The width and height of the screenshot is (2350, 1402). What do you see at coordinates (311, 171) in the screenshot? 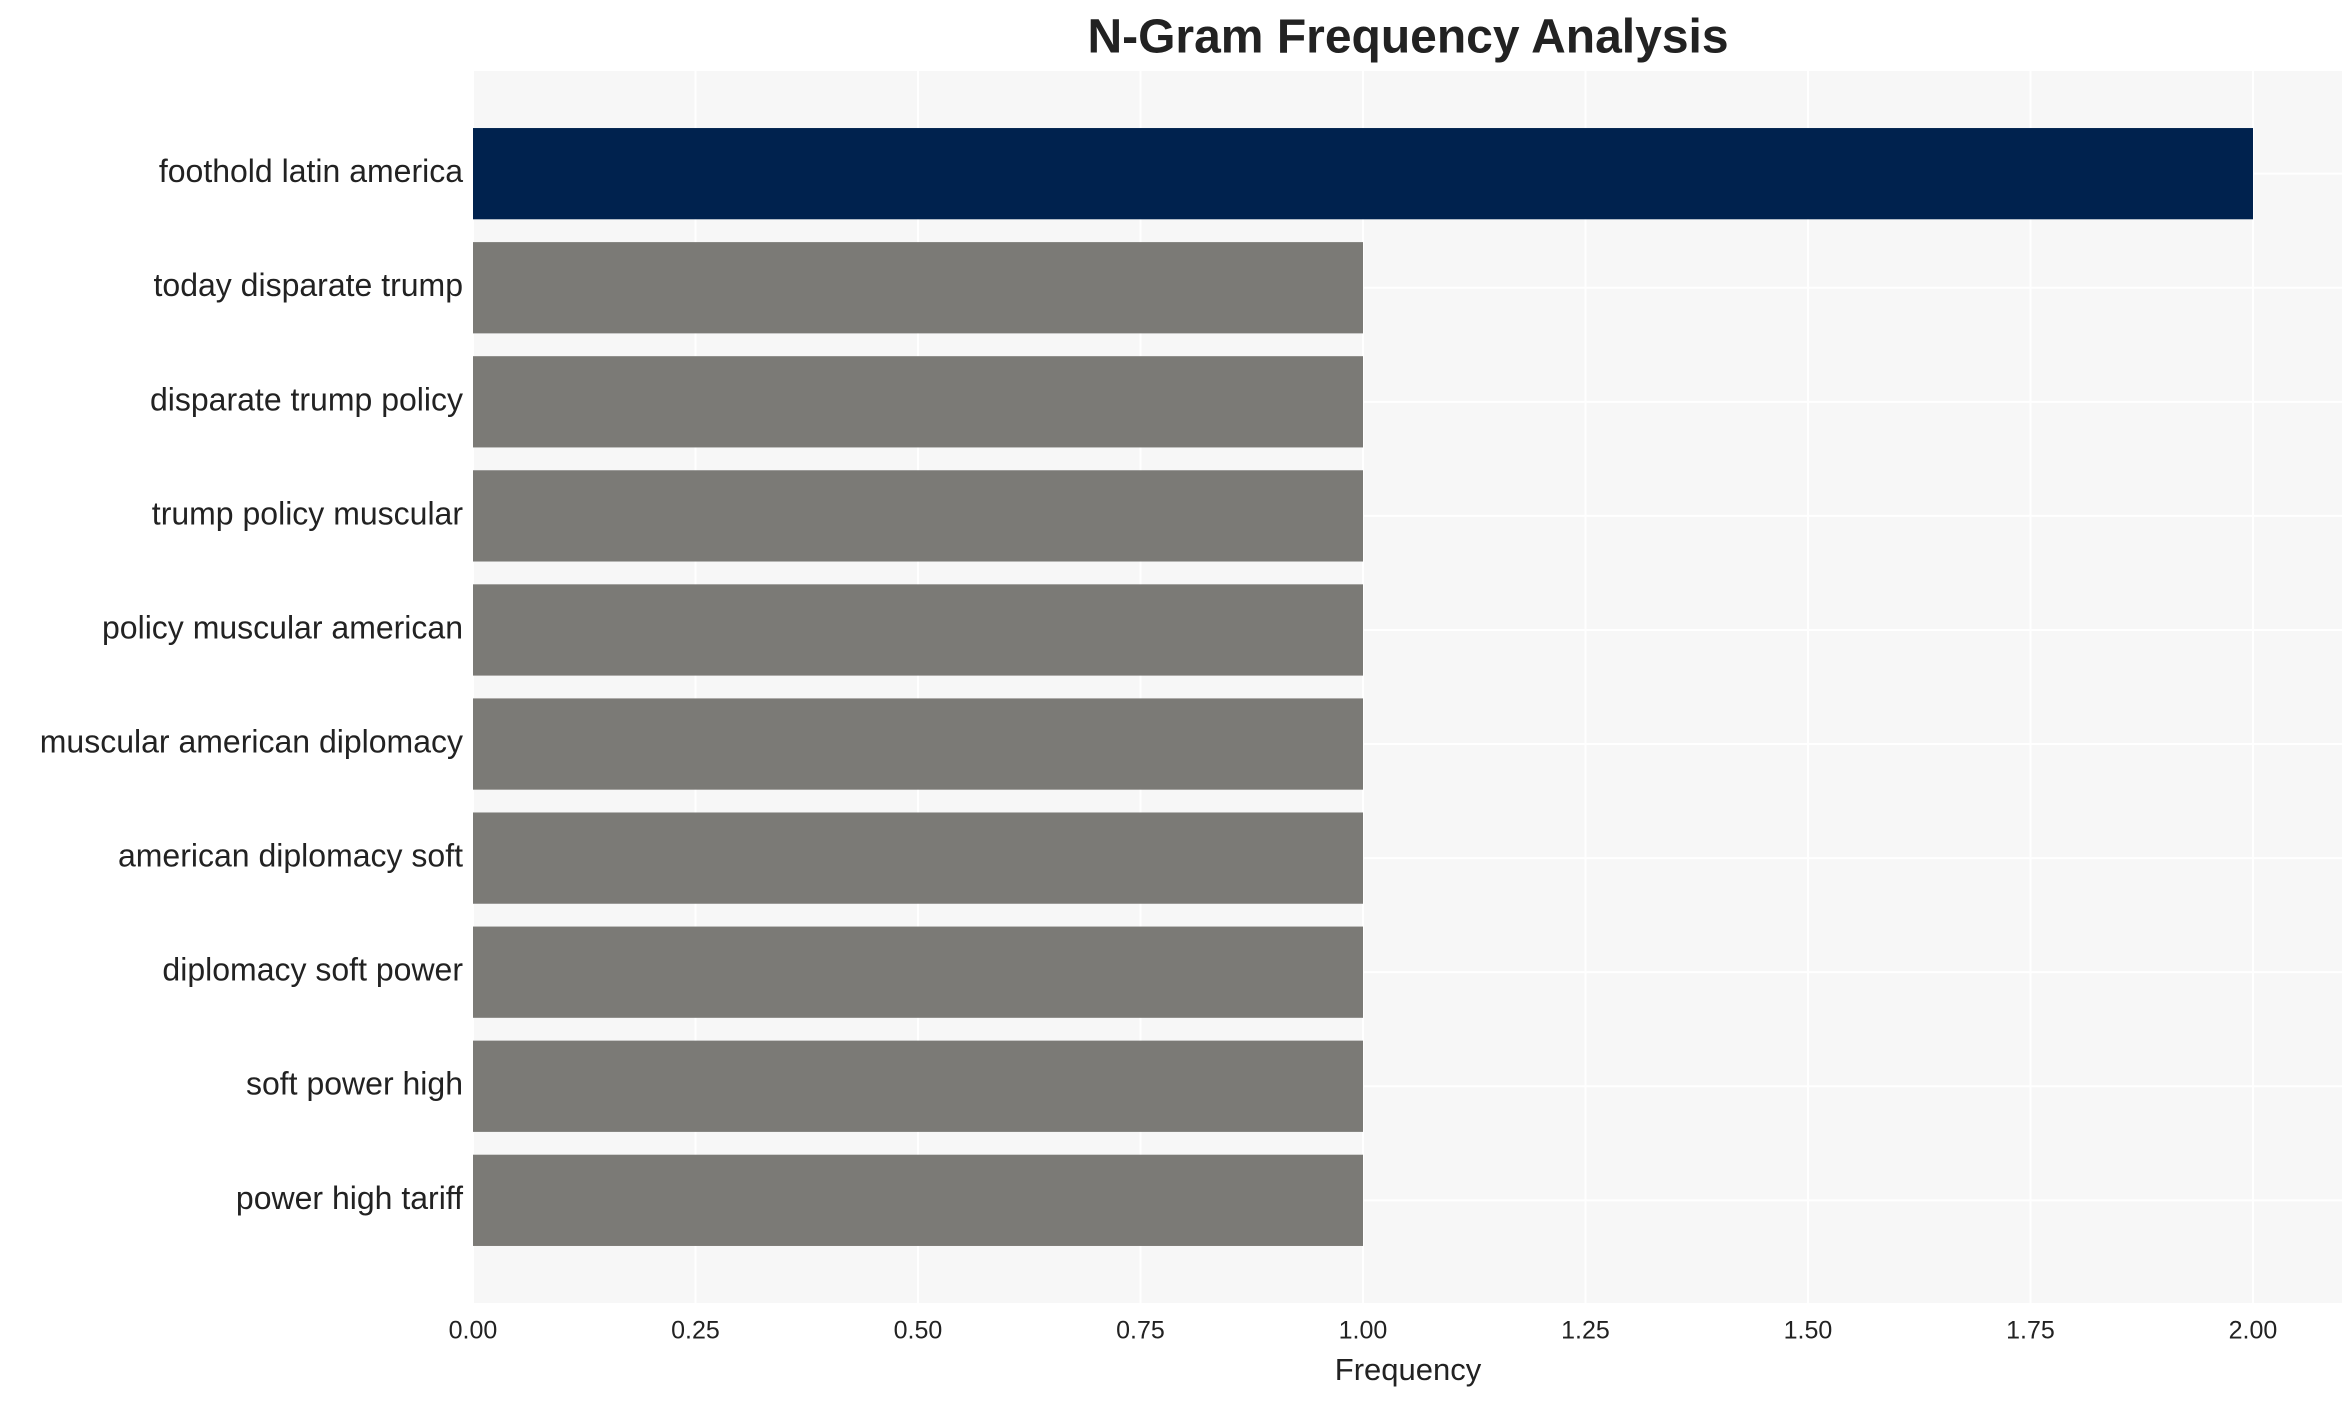
I see `y-tick-label: foothold latin america` at bounding box center [311, 171].